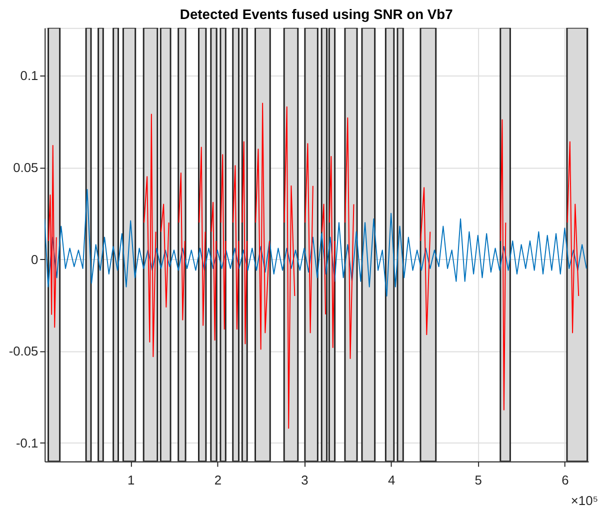  What do you see at coordinates (304, 480) in the screenshot?
I see `x-tick-label: 3` at bounding box center [304, 480].